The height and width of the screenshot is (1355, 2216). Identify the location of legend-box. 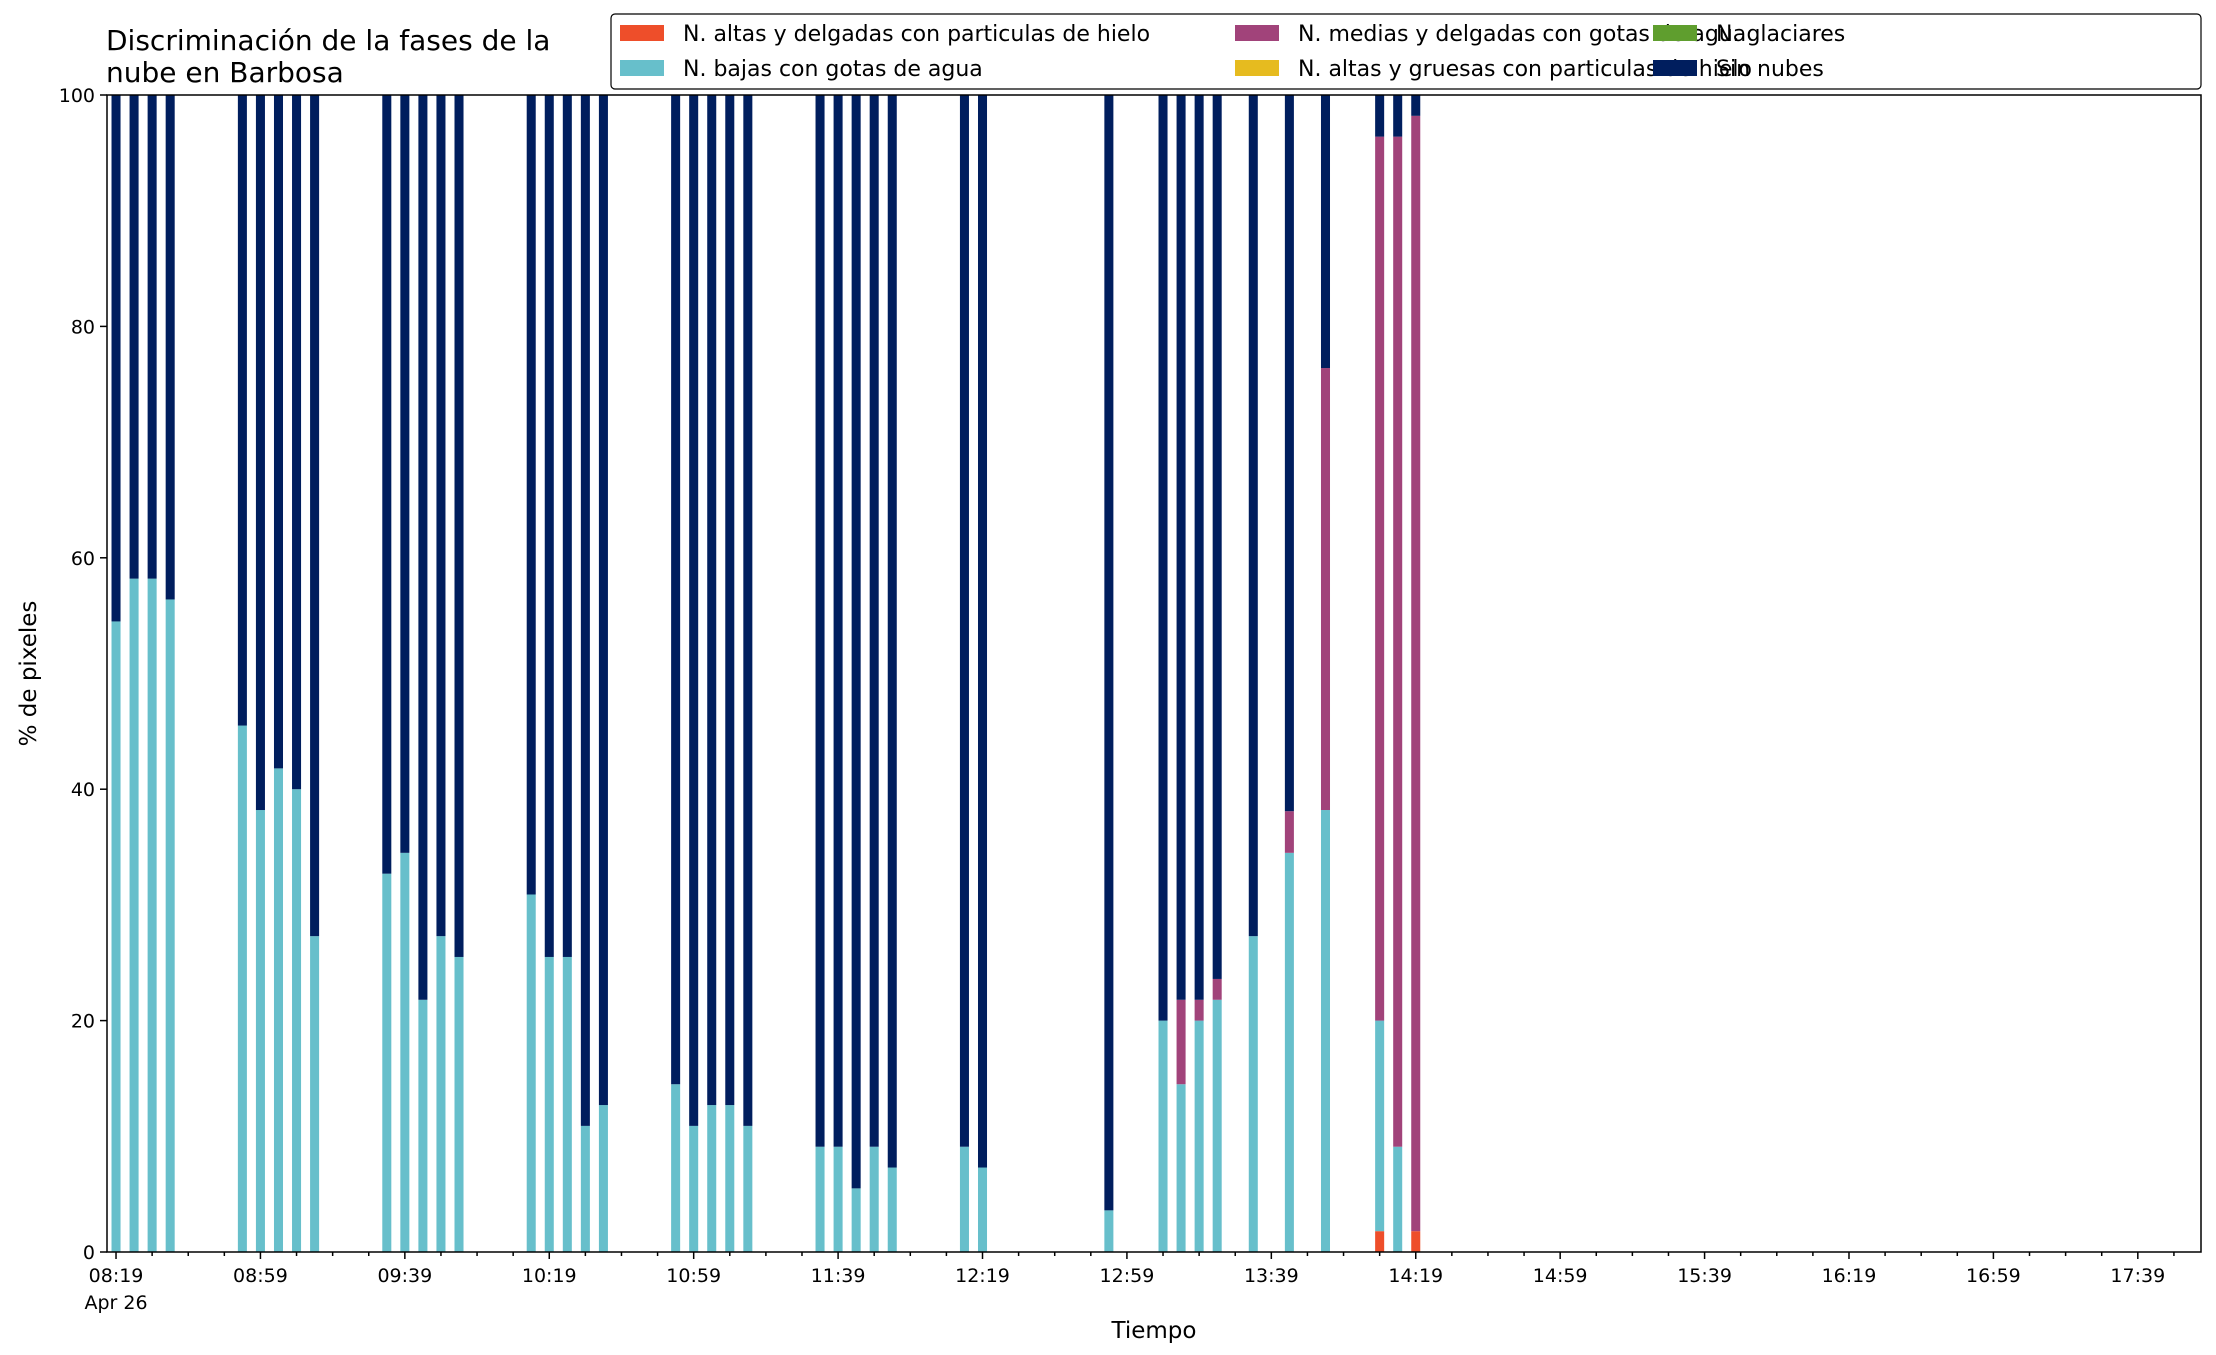
(1406, 51).